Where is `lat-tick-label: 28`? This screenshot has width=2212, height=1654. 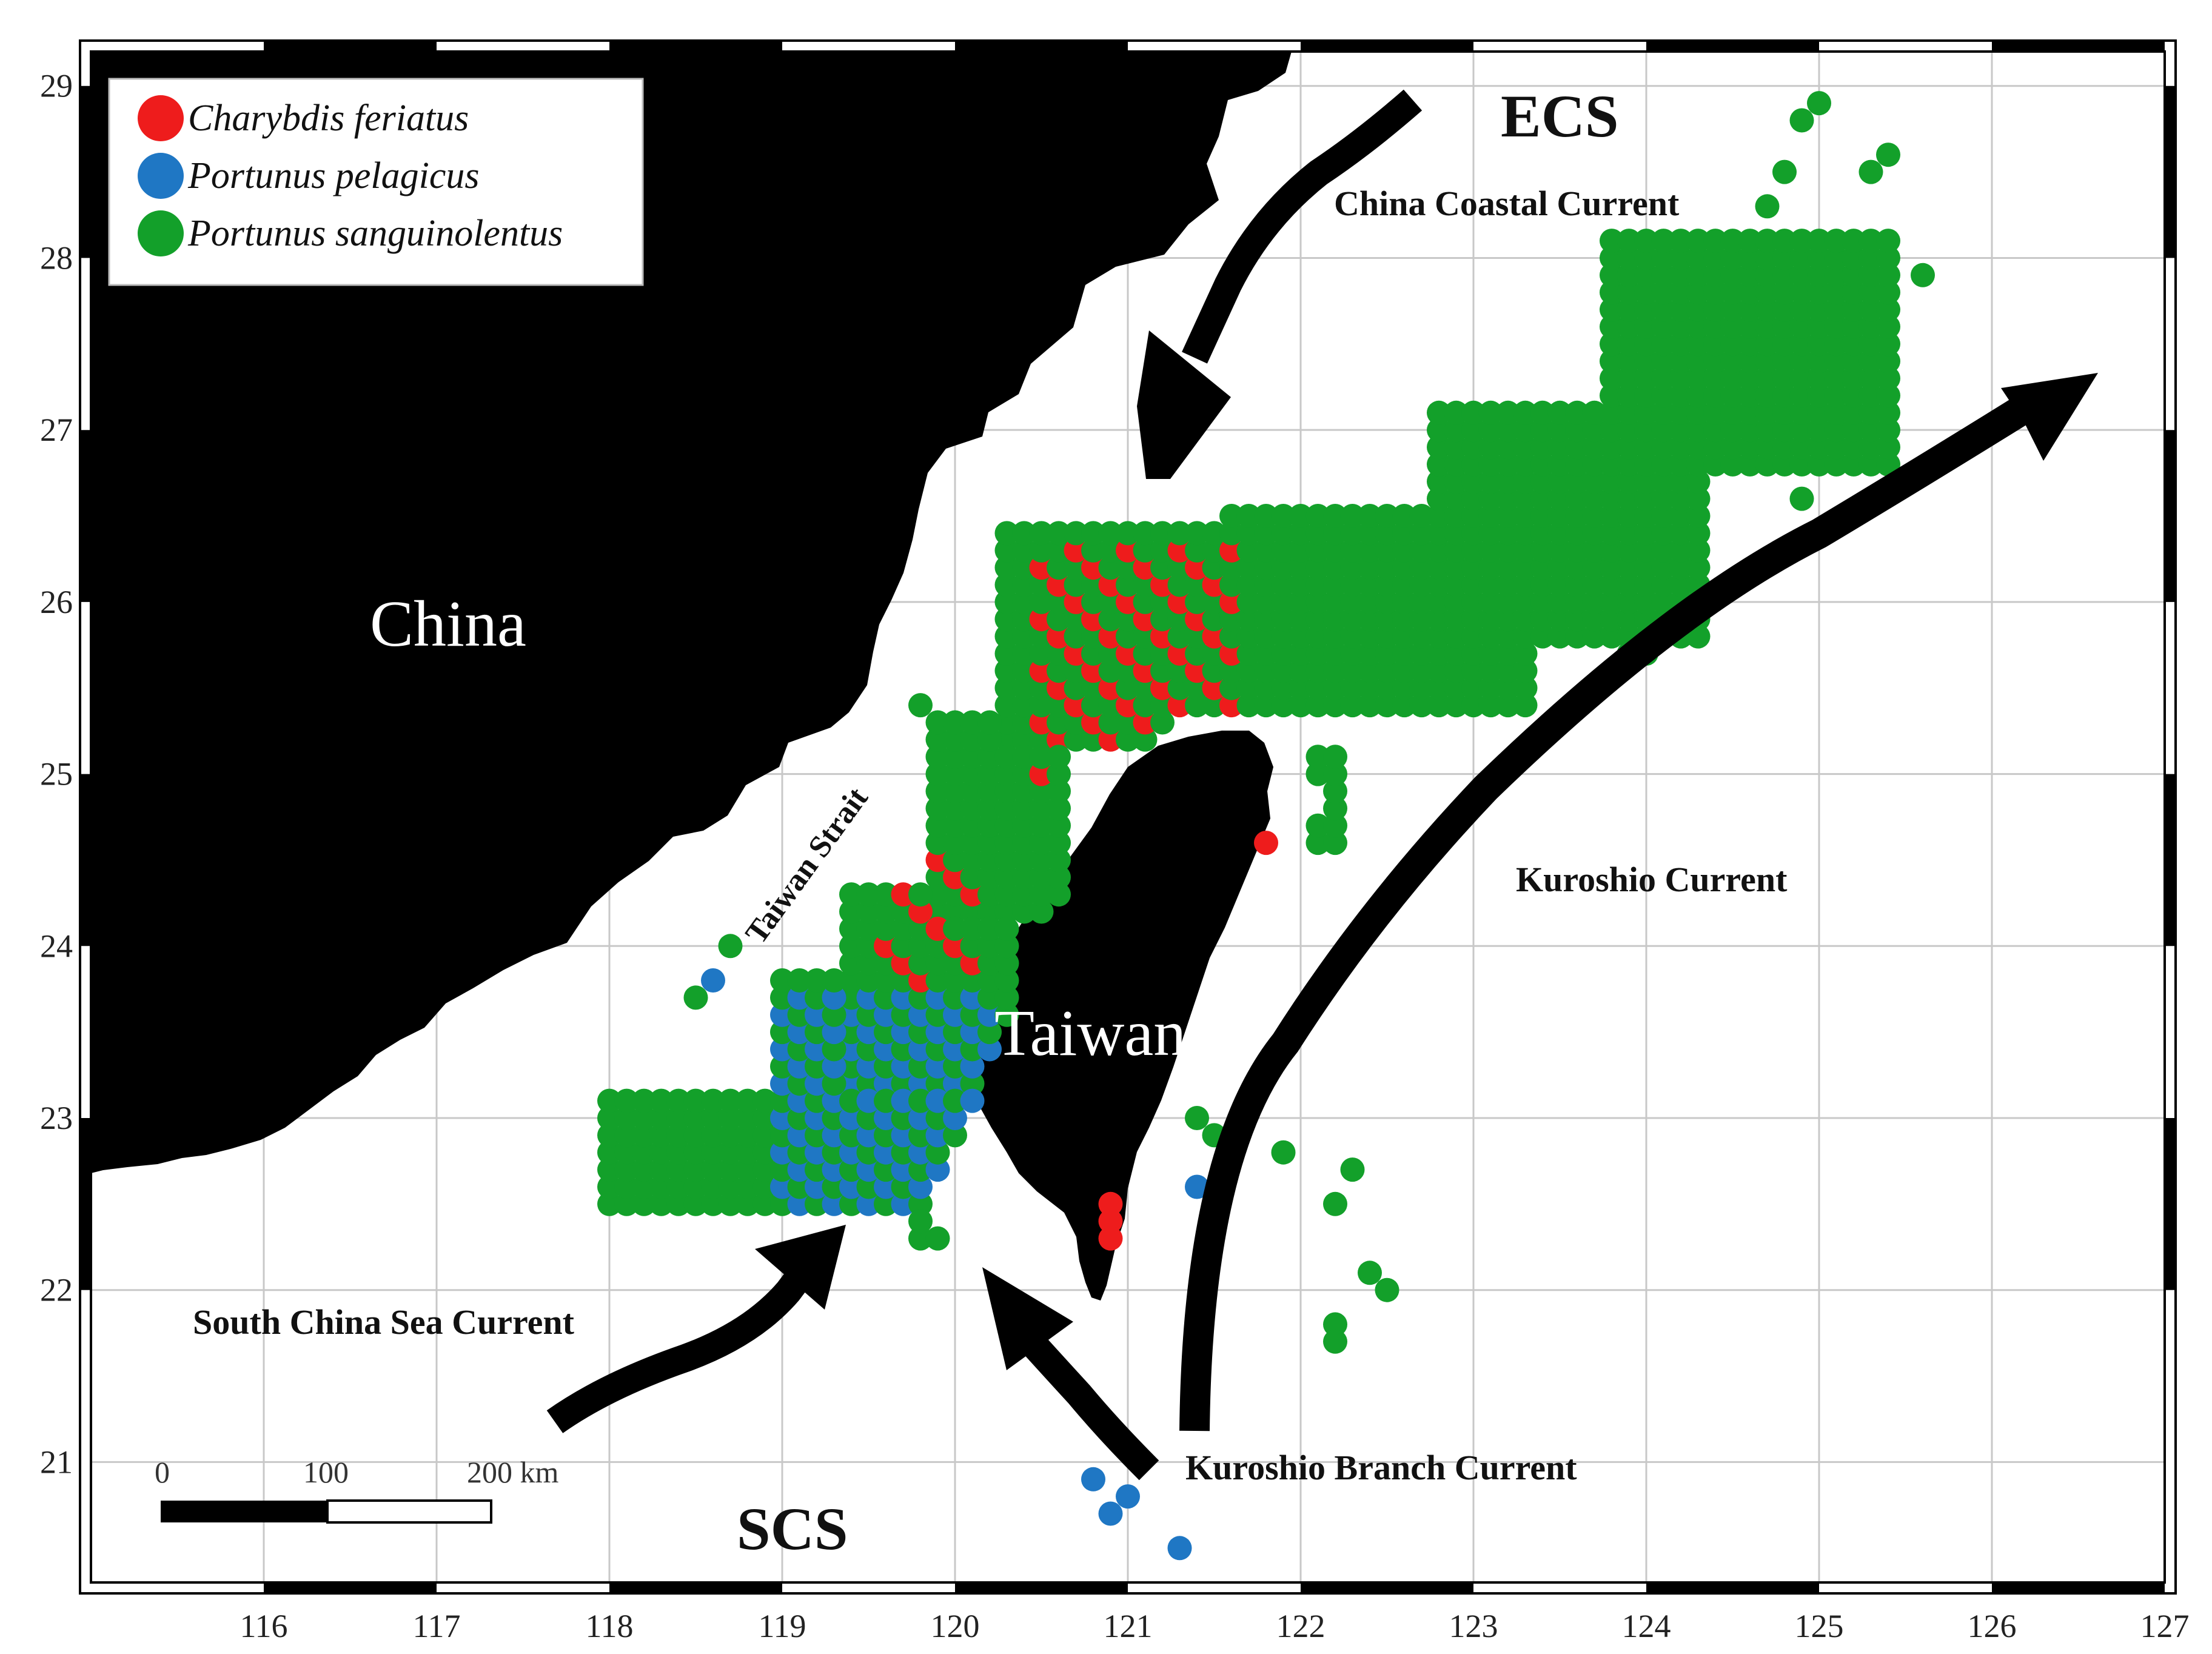
lat-tick-label: 28 is located at coordinates (56, 257).